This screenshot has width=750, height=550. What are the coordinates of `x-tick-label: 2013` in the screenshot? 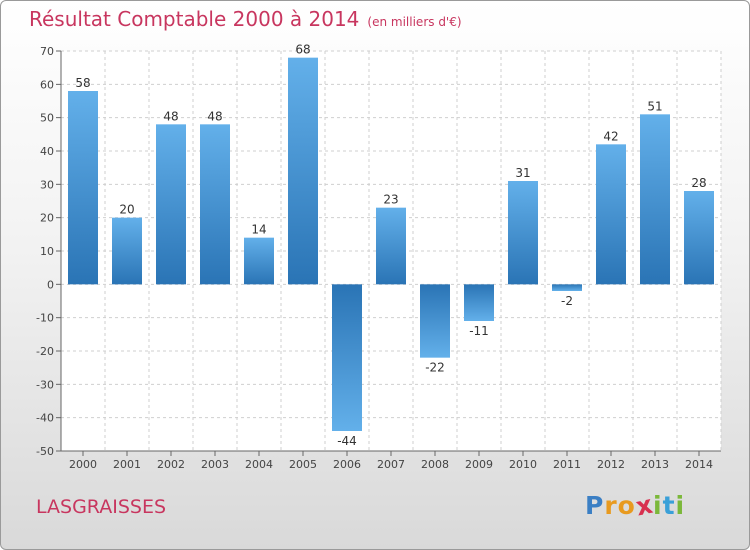 It's located at (655, 464).